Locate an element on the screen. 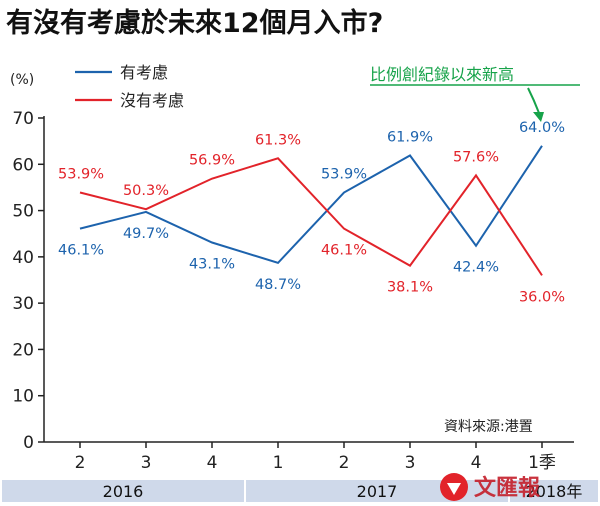 This screenshot has height=506, width=600. data-label-no: 61.3% is located at coordinates (278, 140).